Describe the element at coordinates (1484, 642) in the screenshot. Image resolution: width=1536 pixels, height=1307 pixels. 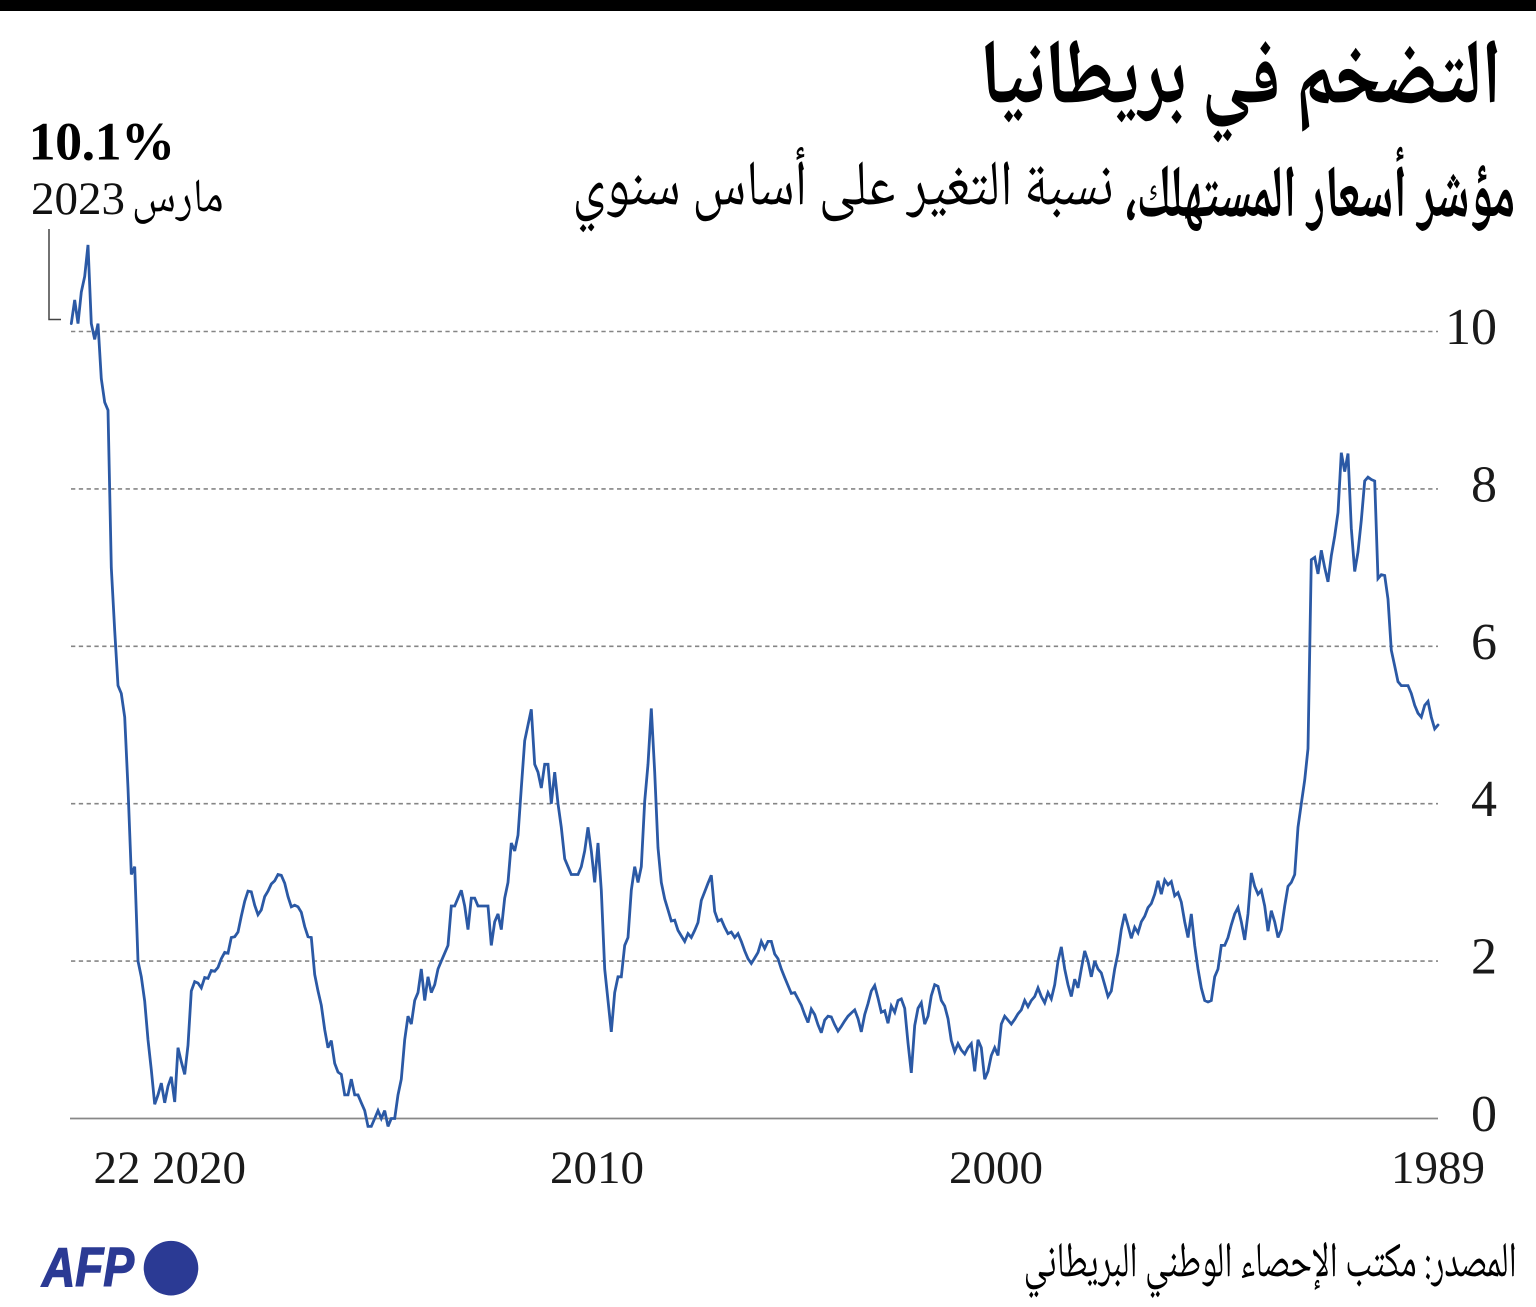
I see `svg-text: 6` at that location.